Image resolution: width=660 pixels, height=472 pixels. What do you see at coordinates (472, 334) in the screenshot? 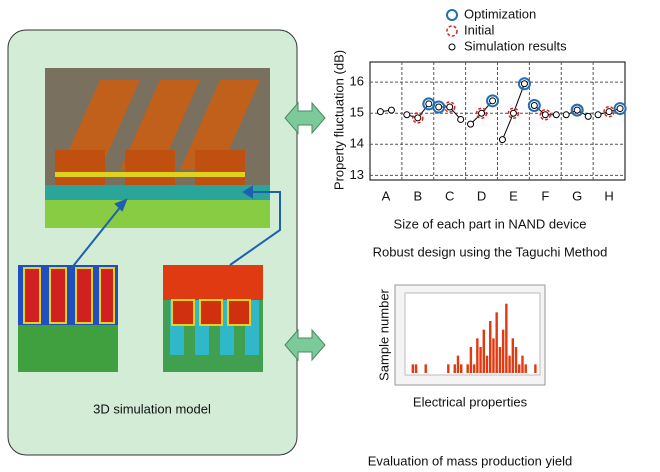
I see `histogram-plot` at bounding box center [472, 334].